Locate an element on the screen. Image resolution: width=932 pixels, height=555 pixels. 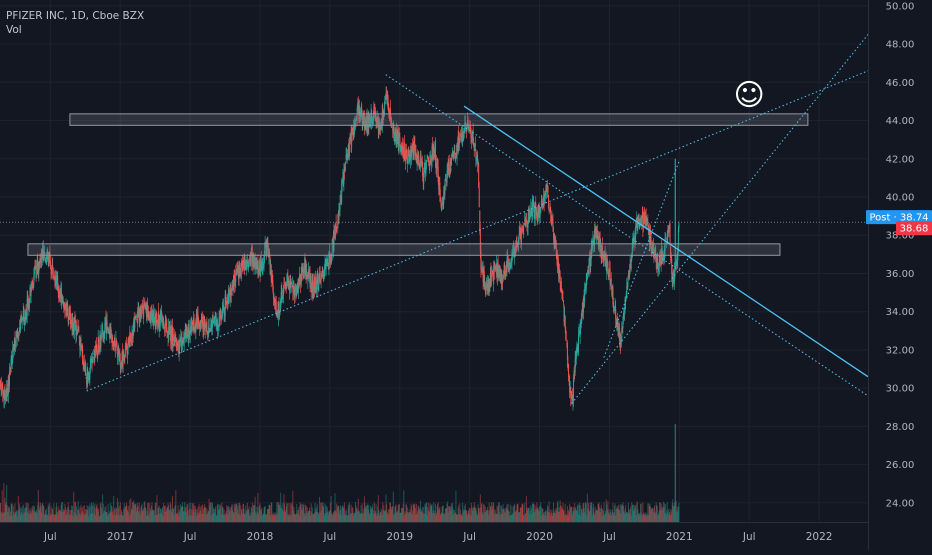
volume-label: Vol is located at coordinates (14, 30).